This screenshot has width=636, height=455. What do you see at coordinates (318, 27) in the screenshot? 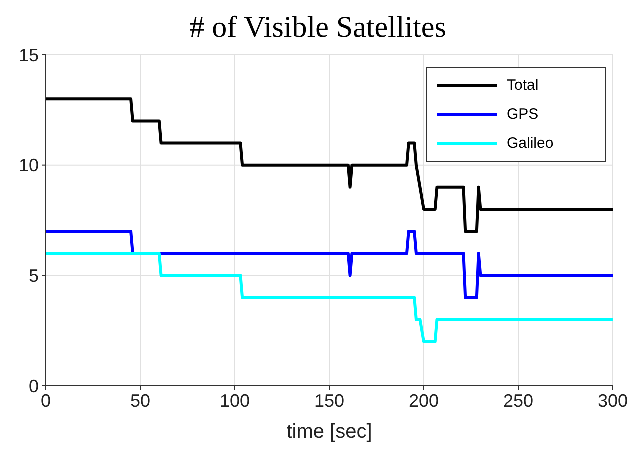
I see `chart-title: # of Visible Satellites` at bounding box center [318, 27].